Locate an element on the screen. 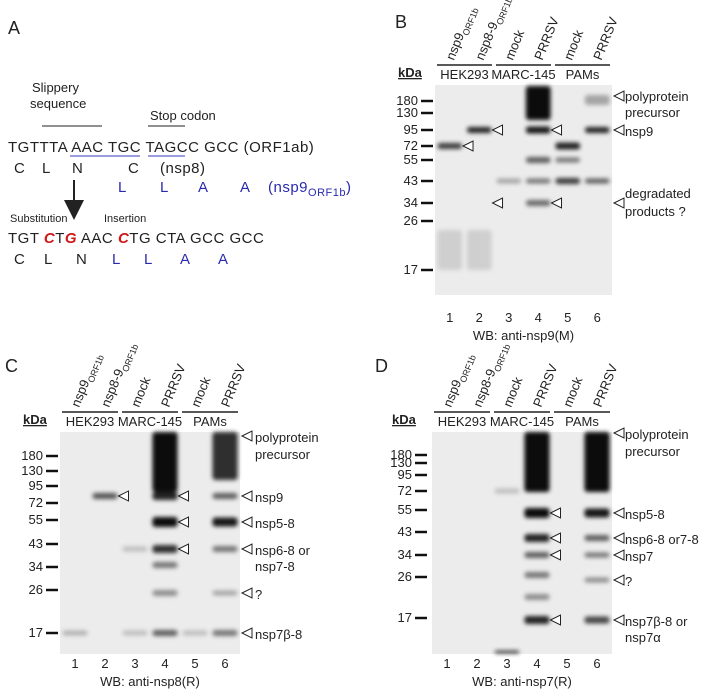 The height and width of the screenshot is (692, 724). lane-number: 5 is located at coordinates (194, 663).